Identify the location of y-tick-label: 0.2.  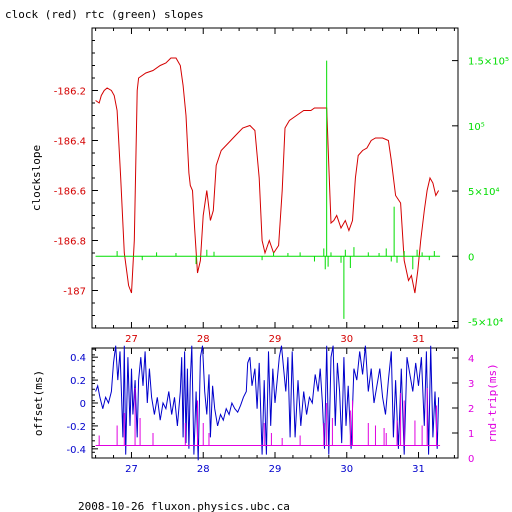
(78, 381).